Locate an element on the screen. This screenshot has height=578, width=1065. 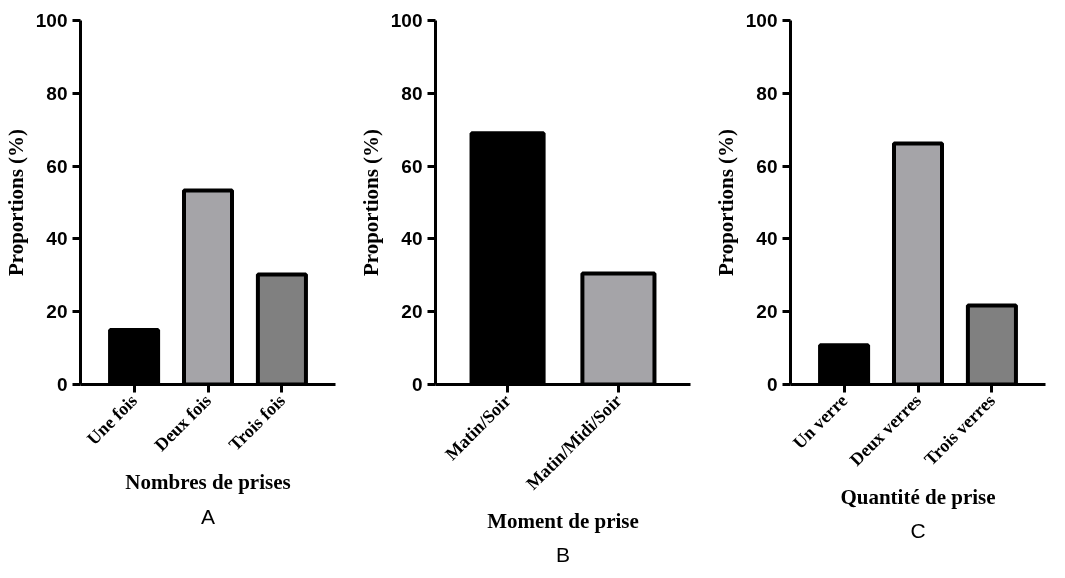
x-axis-title: Moment de prise is located at coordinates (563, 520).